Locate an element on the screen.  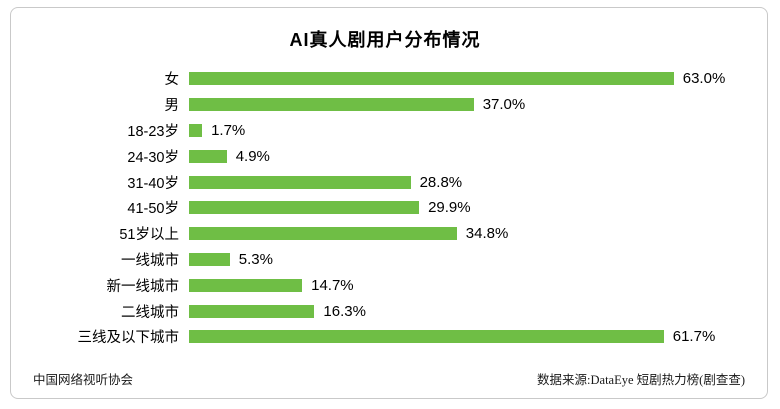
bar-row: 女 63.0% is located at coordinates (385, 79).